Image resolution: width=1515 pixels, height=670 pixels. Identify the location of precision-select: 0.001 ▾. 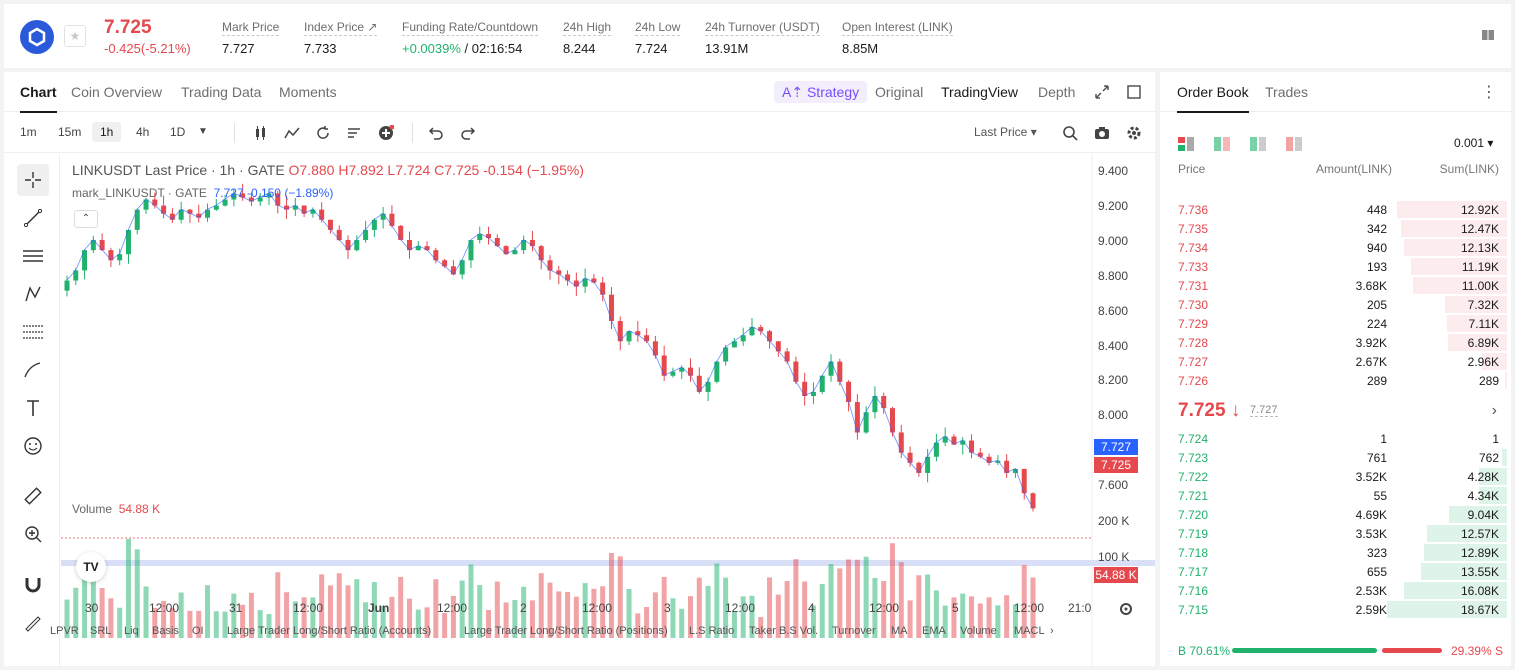
(1474, 143).